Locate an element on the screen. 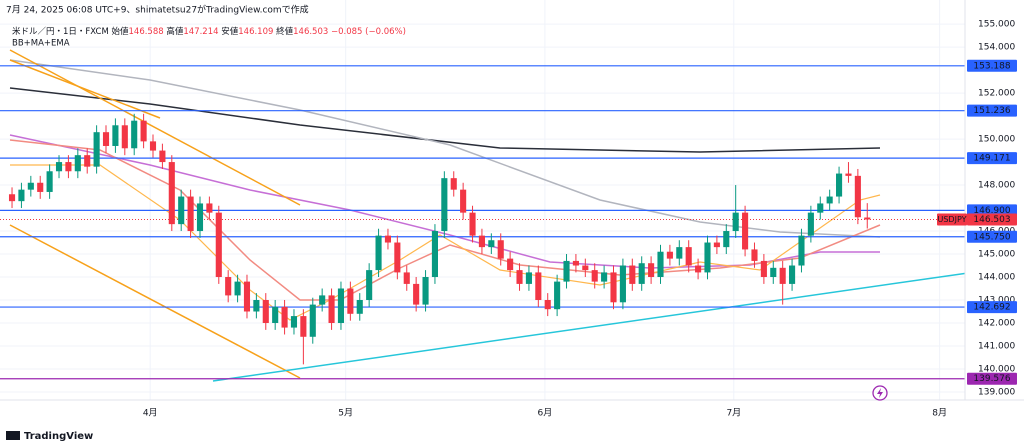  level-label: 139.576 is located at coordinates (991, 379).